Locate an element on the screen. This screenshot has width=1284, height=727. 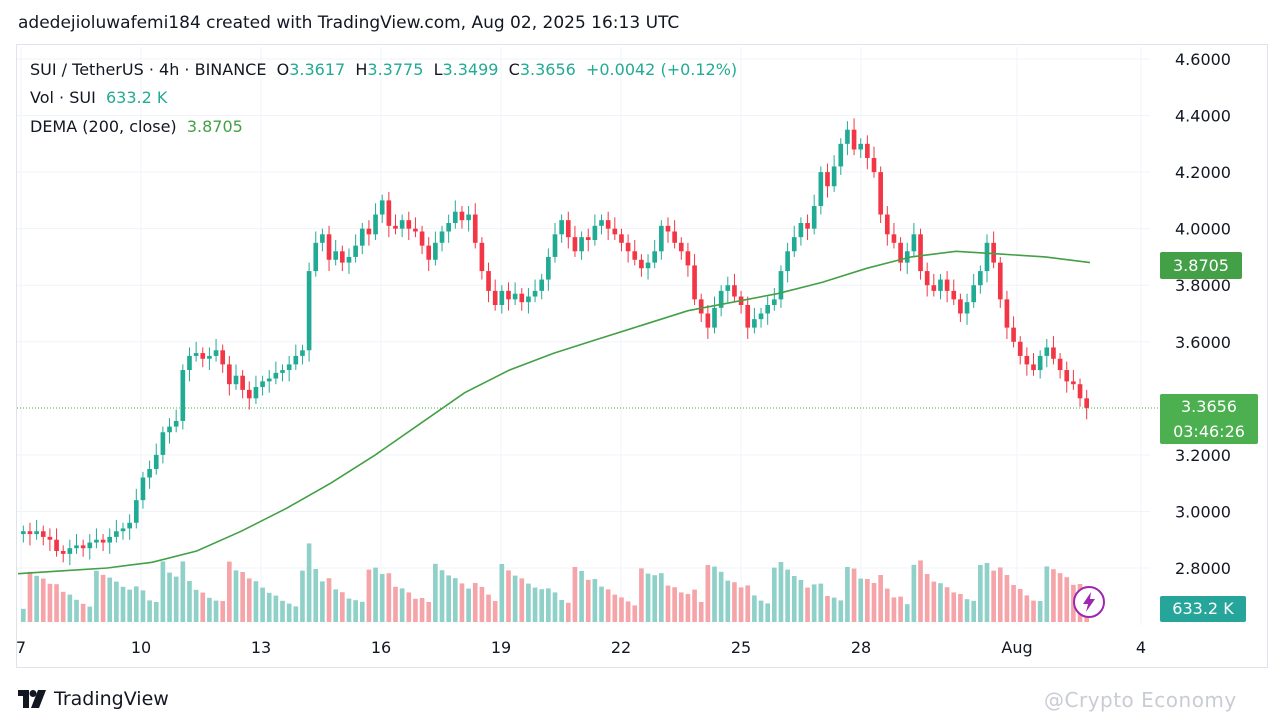
symbol-label: SUI / TetherUS · 4h · BINANCE is located at coordinates (148, 69).